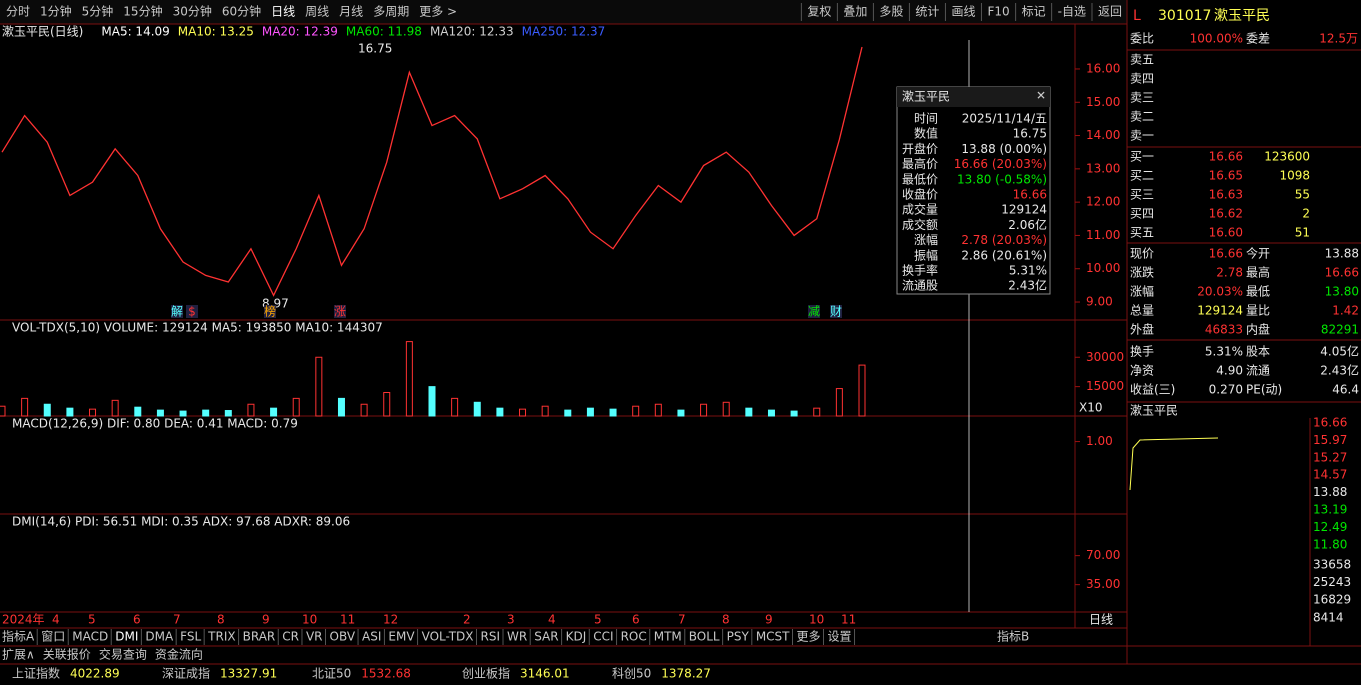 The width and height of the screenshot is (1361, 685). Describe the element at coordinates (192, 11) in the screenshot. I see `toolbar-button: 30分钟` at that location.